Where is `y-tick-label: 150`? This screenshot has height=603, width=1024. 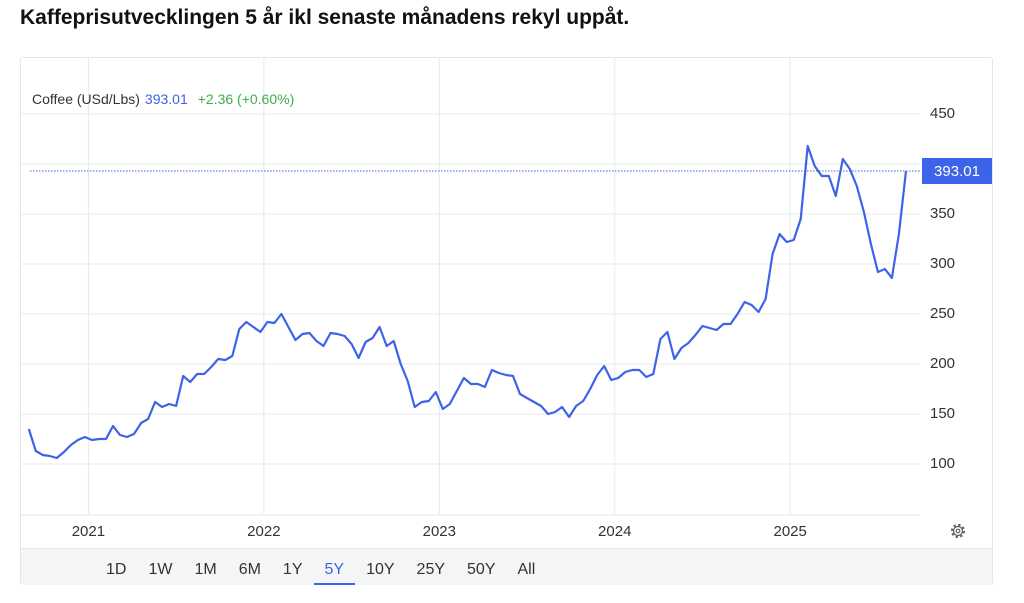 y-tick-label: 150 is located at coordinates (942, 413).